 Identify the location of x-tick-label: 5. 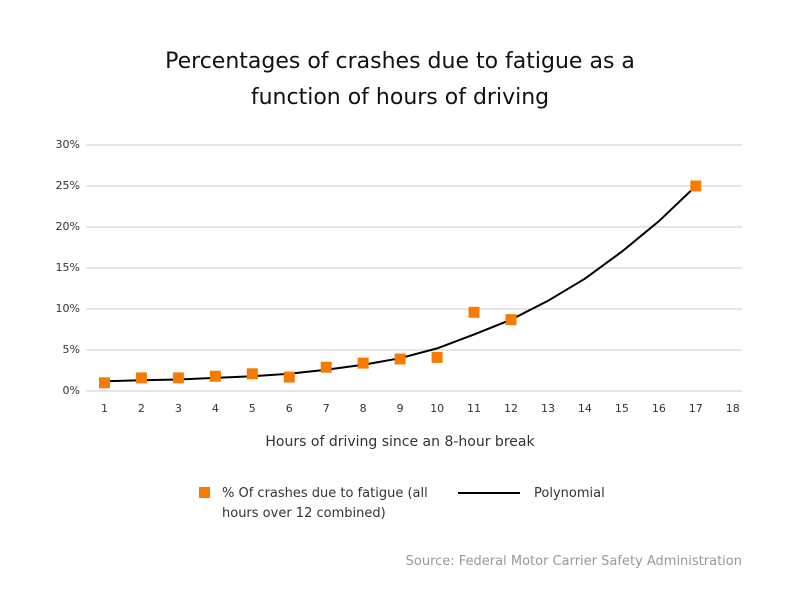
(252, 408).